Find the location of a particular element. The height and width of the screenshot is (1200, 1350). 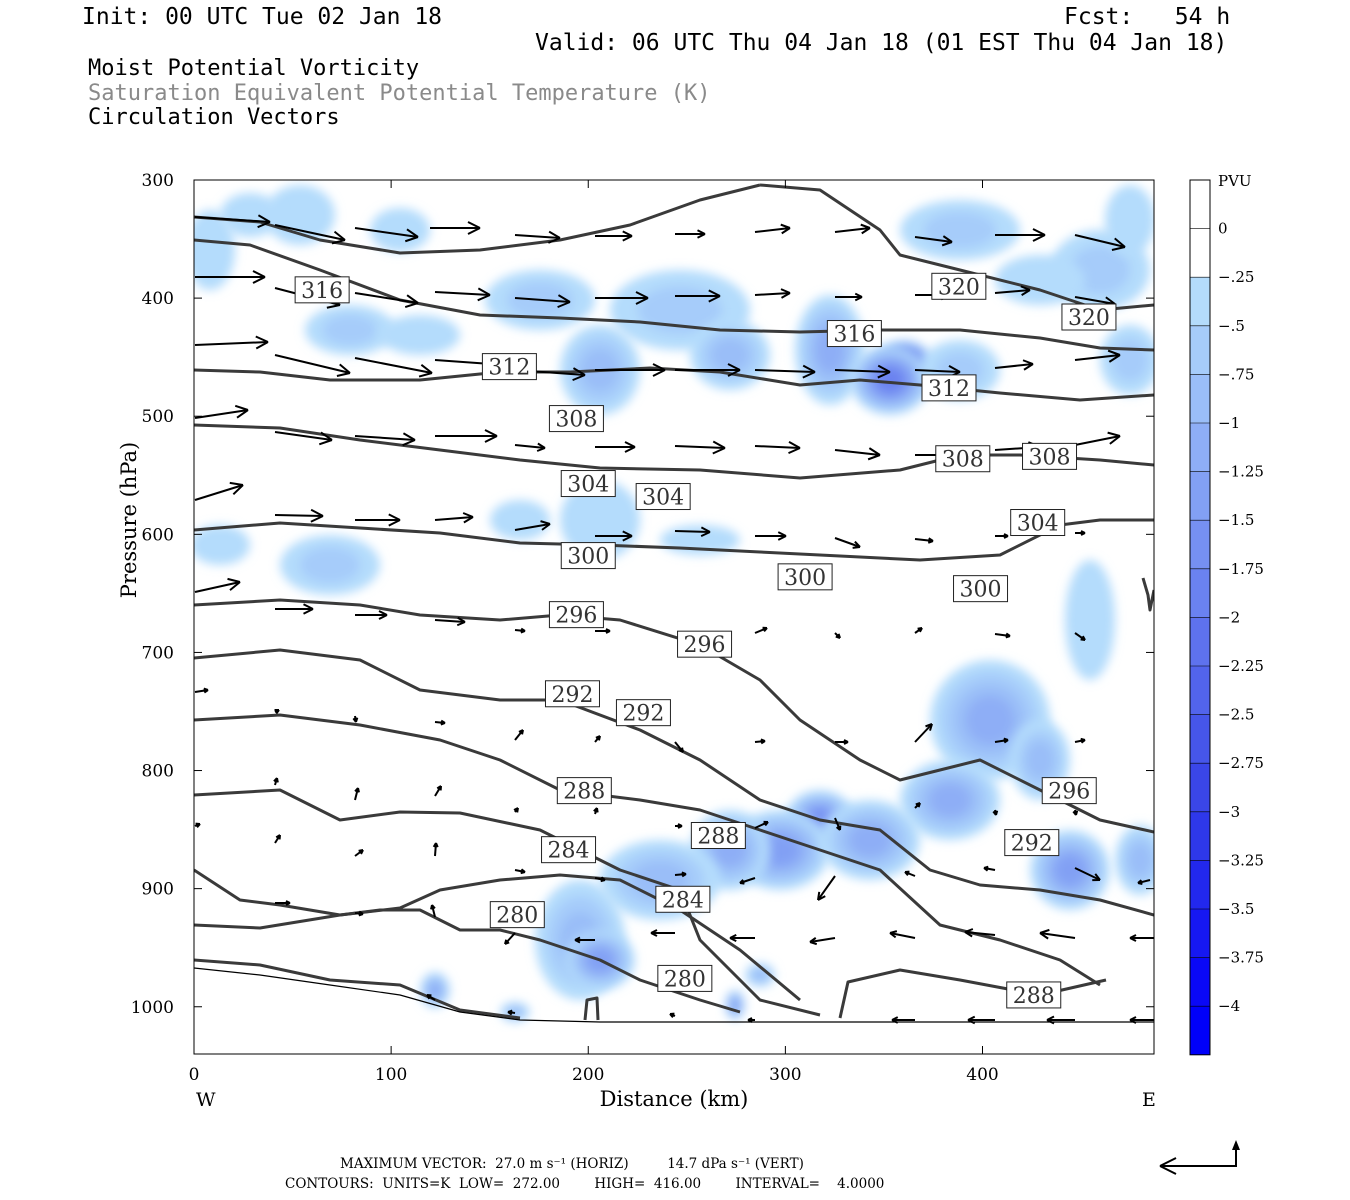

contour-label: 316 is located at coordinates (854, 334).